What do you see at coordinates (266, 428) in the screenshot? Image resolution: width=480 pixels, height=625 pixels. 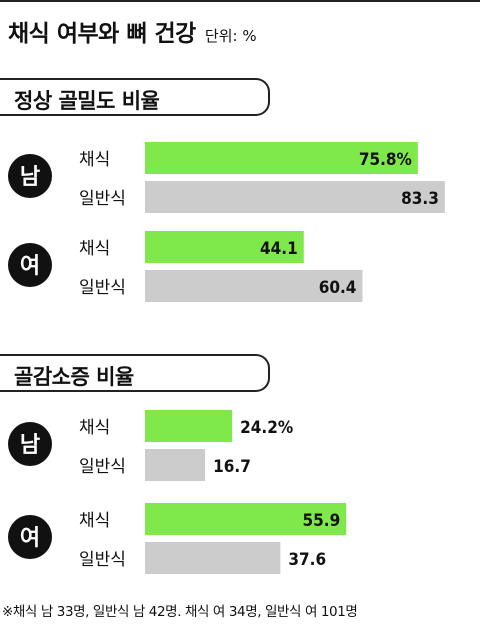 I see `bar-value-label: 24.2%` at bounding box center [266, 428].